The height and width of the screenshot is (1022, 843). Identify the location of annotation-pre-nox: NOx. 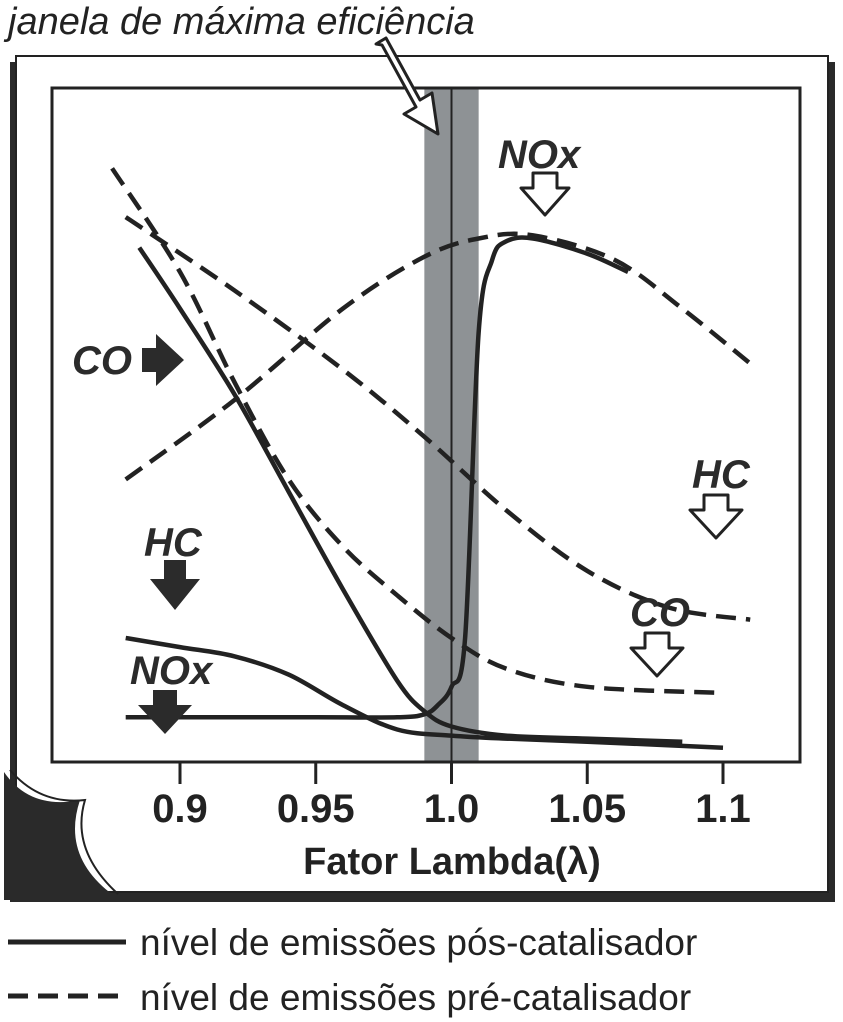
(540, 175).